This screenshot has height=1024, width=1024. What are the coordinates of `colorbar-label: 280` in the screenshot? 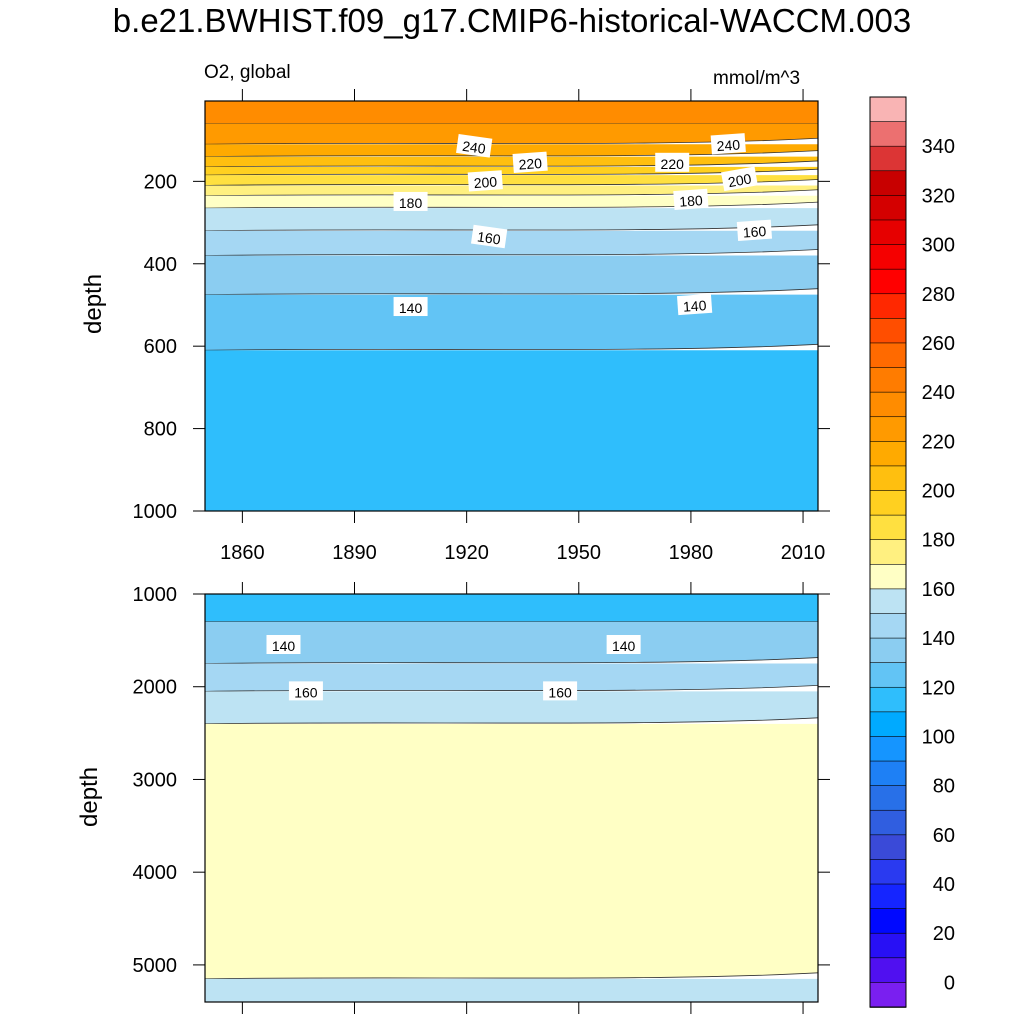 It's located at (938, 295).